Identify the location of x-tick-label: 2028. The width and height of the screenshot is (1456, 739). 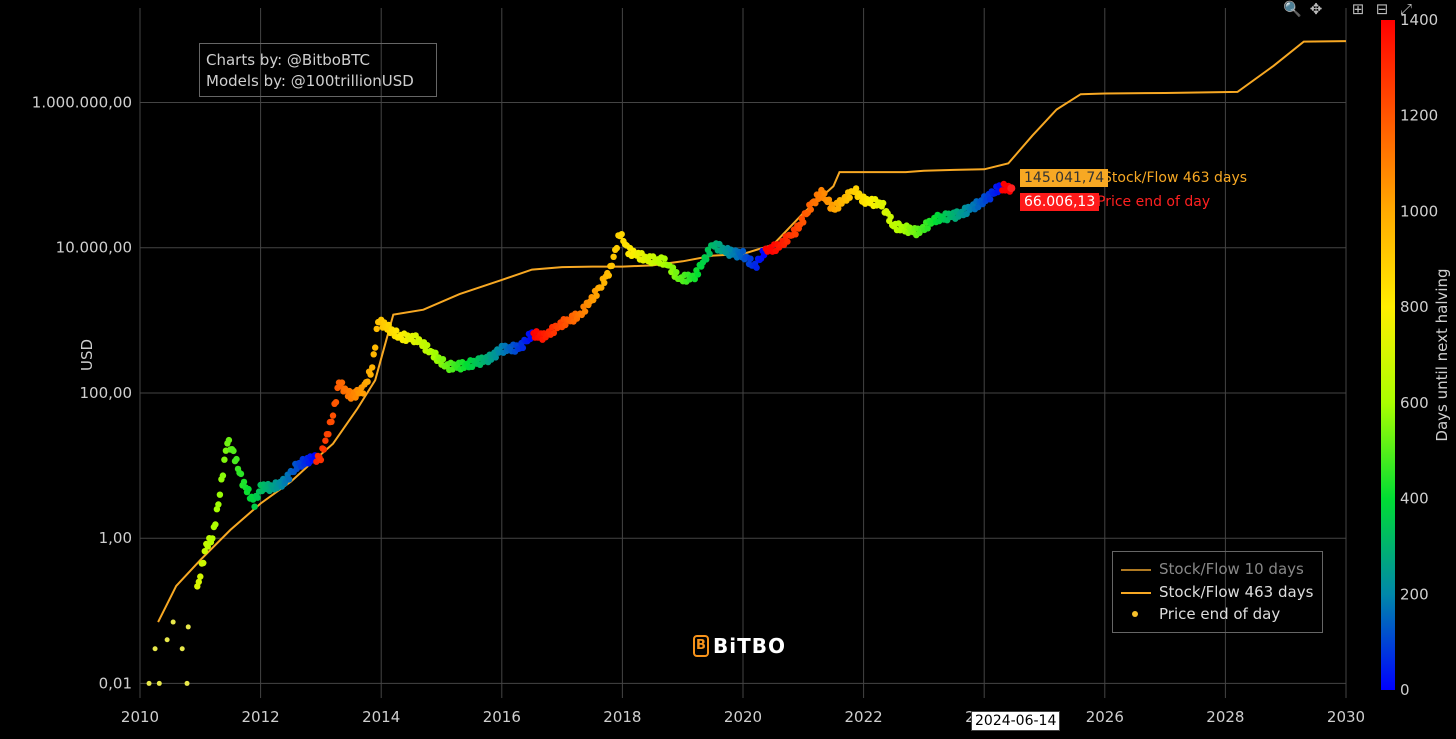
(1225, 717).